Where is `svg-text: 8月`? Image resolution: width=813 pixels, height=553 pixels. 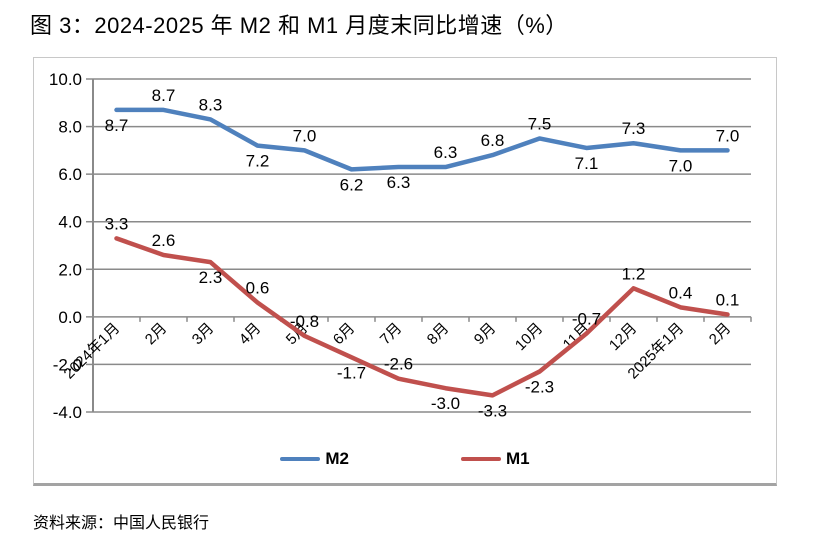
svg-text: 8月 is located at coordinates (438, 334).